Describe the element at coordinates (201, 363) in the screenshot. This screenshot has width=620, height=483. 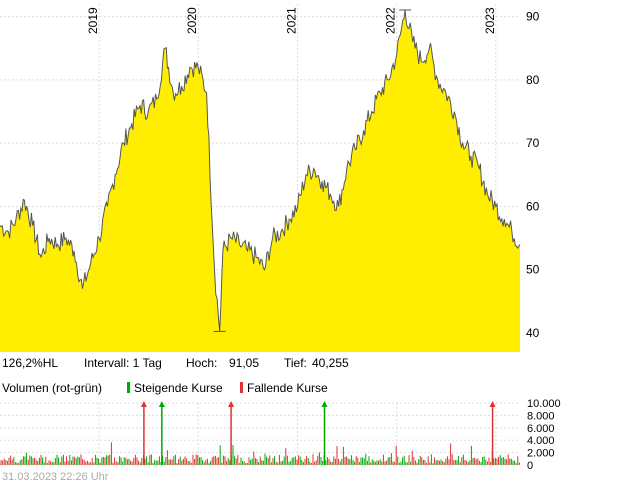
I see `high-label: Hoch:` at that location.